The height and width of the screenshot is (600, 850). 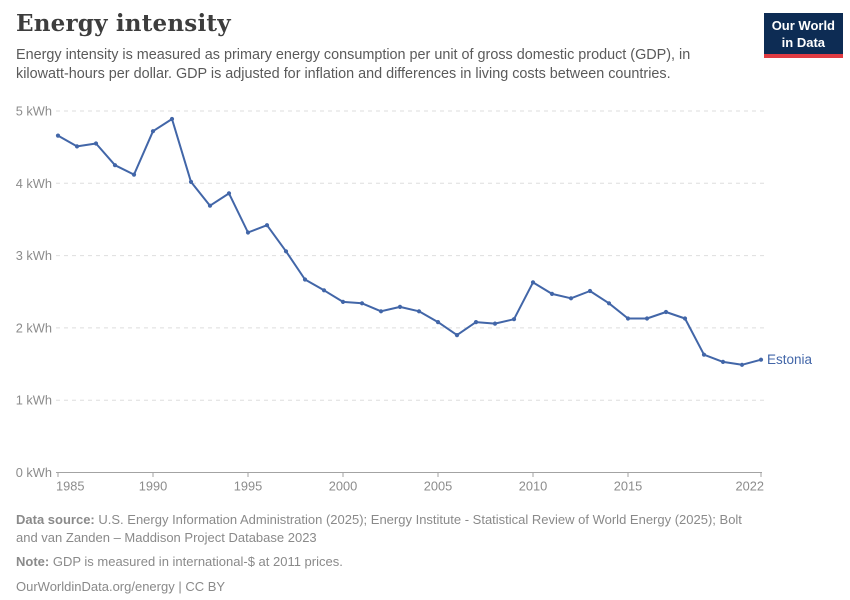 I want to click on series-label: Estonia, so click(x=790, y=359).